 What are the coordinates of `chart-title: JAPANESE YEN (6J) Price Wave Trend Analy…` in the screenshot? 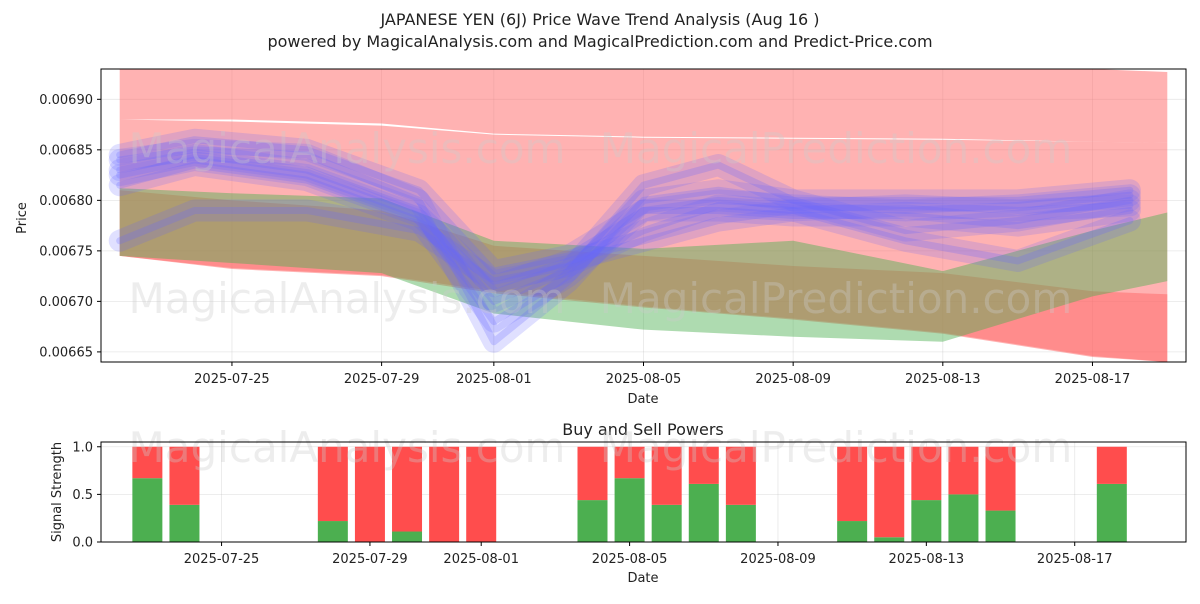 It's located at (599, 19).